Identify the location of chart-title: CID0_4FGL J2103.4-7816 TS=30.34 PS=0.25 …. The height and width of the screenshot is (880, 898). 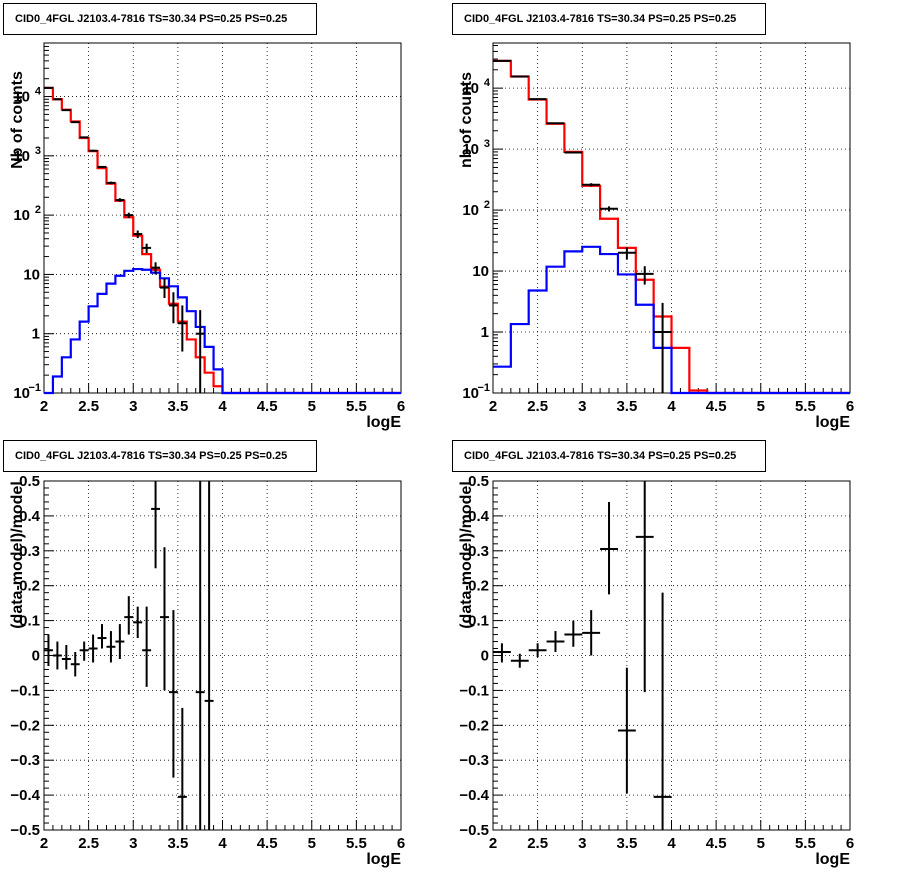
(609, 19).